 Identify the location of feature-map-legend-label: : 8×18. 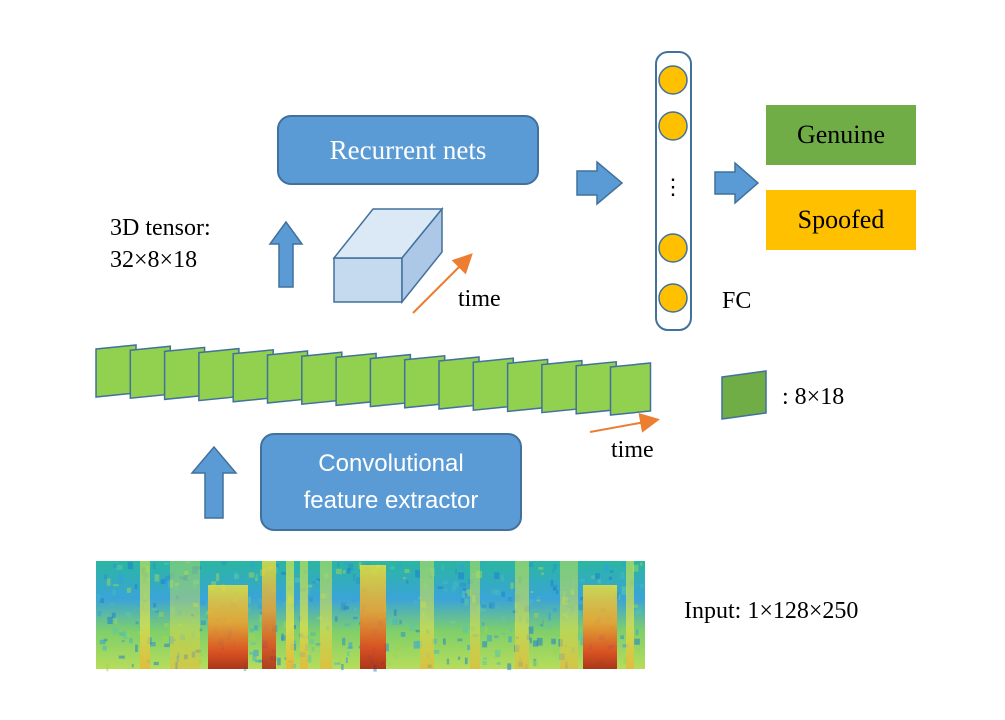
(813, 397).